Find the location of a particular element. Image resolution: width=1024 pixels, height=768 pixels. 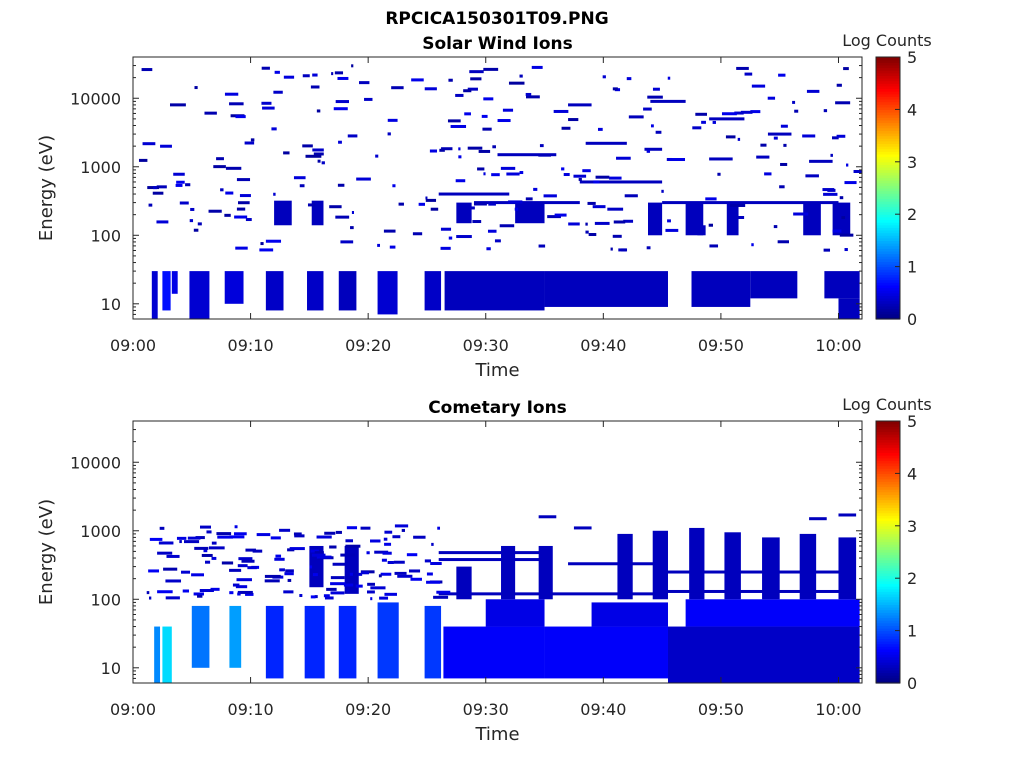

colorbar-tick-label: 1 is located at coordinates (912, 631).